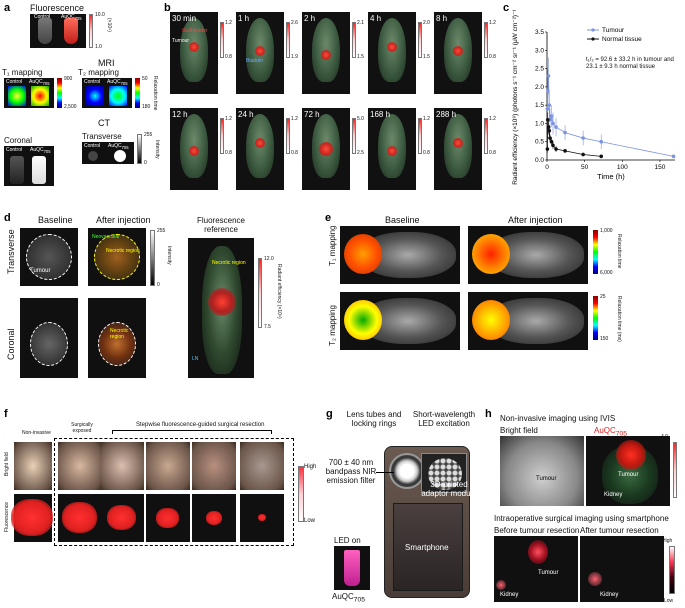 Image resolution: width=685 pixels, height=608 pixels. What do you see at coordinates (619, 251) in the screenshot?
I see `e-t1-bar-label: Relaxation time` at bounding box center [619, 251].